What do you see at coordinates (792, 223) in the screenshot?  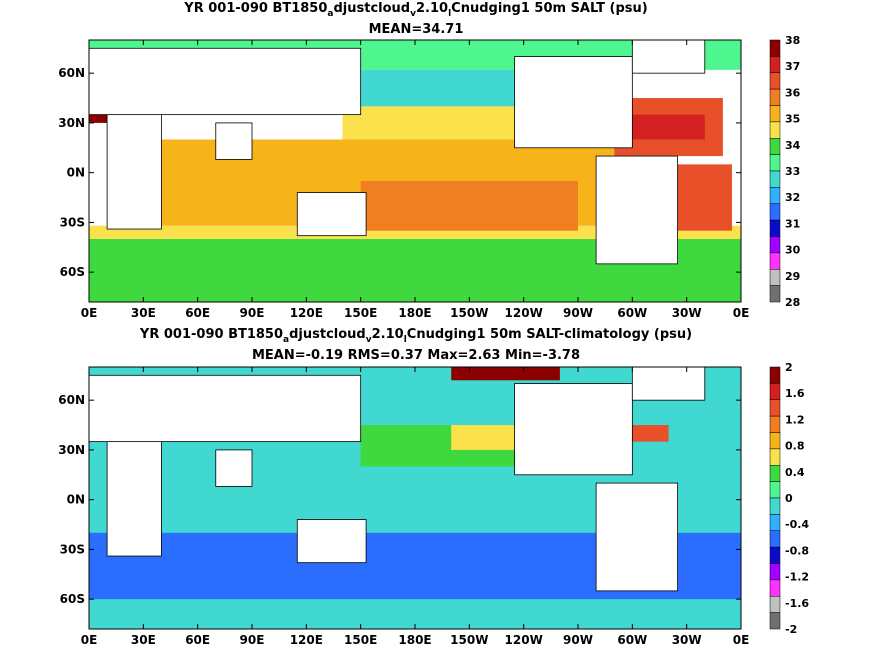 I see `colorbar-tick-label: 31` at bounding box center [792, 223].